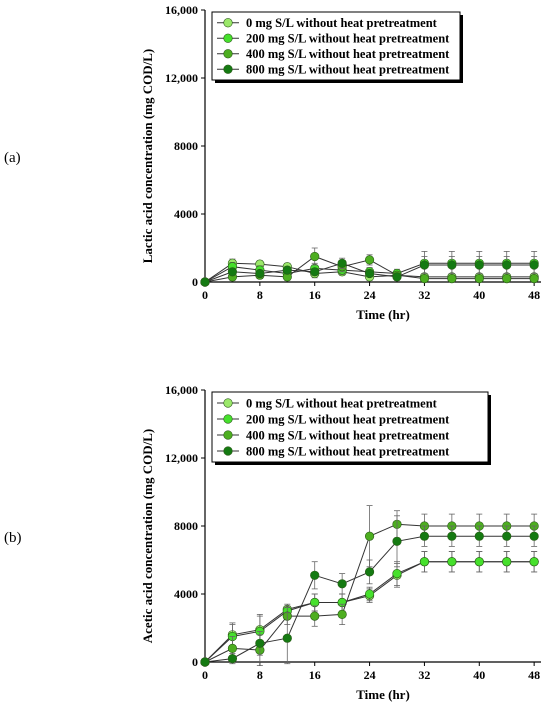 Image resolution: width=550 pixels, height=710 pixels. What do you see at coordinates (12, 158) in the screenshot?
I see `panel-label: (a)` at bounding box center [12, 158].